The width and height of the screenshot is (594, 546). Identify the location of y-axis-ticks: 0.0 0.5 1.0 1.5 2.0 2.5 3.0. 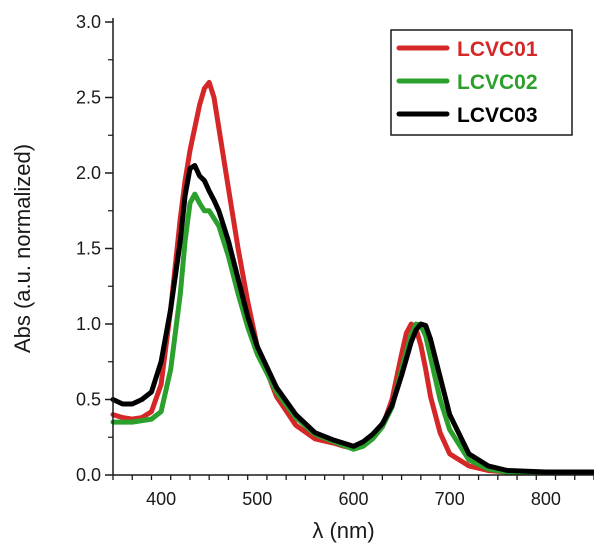
(94, 248).